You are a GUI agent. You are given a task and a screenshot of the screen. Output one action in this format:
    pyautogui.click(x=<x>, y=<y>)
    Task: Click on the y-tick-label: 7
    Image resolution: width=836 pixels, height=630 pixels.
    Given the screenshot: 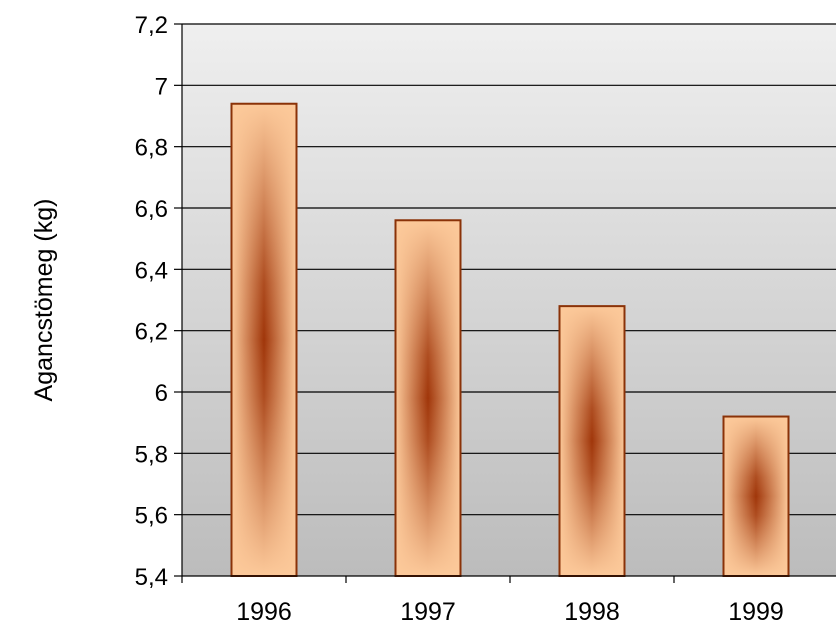 What is the action you would take?
    pyautogui.click(x=161, y=86)
    